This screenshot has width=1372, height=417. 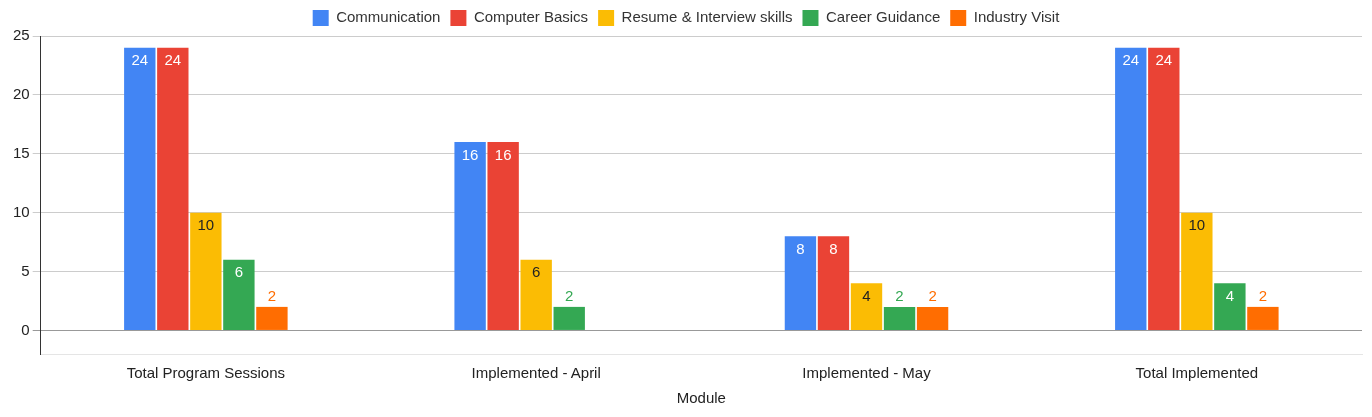 What do you see at coordinates (707, 17) in the screenshot?
I see `legend-label: Resume & Interview skills` at bounding box center [707, 17].